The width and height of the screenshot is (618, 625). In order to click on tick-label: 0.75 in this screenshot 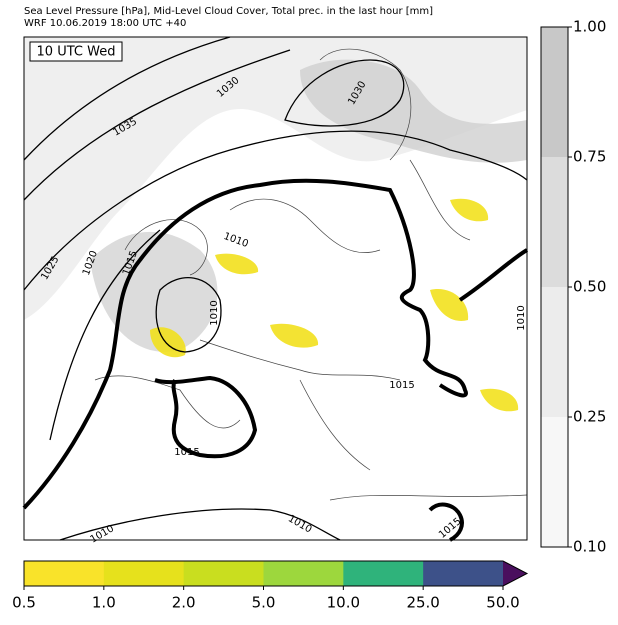, I will do `click(589, 157)`.